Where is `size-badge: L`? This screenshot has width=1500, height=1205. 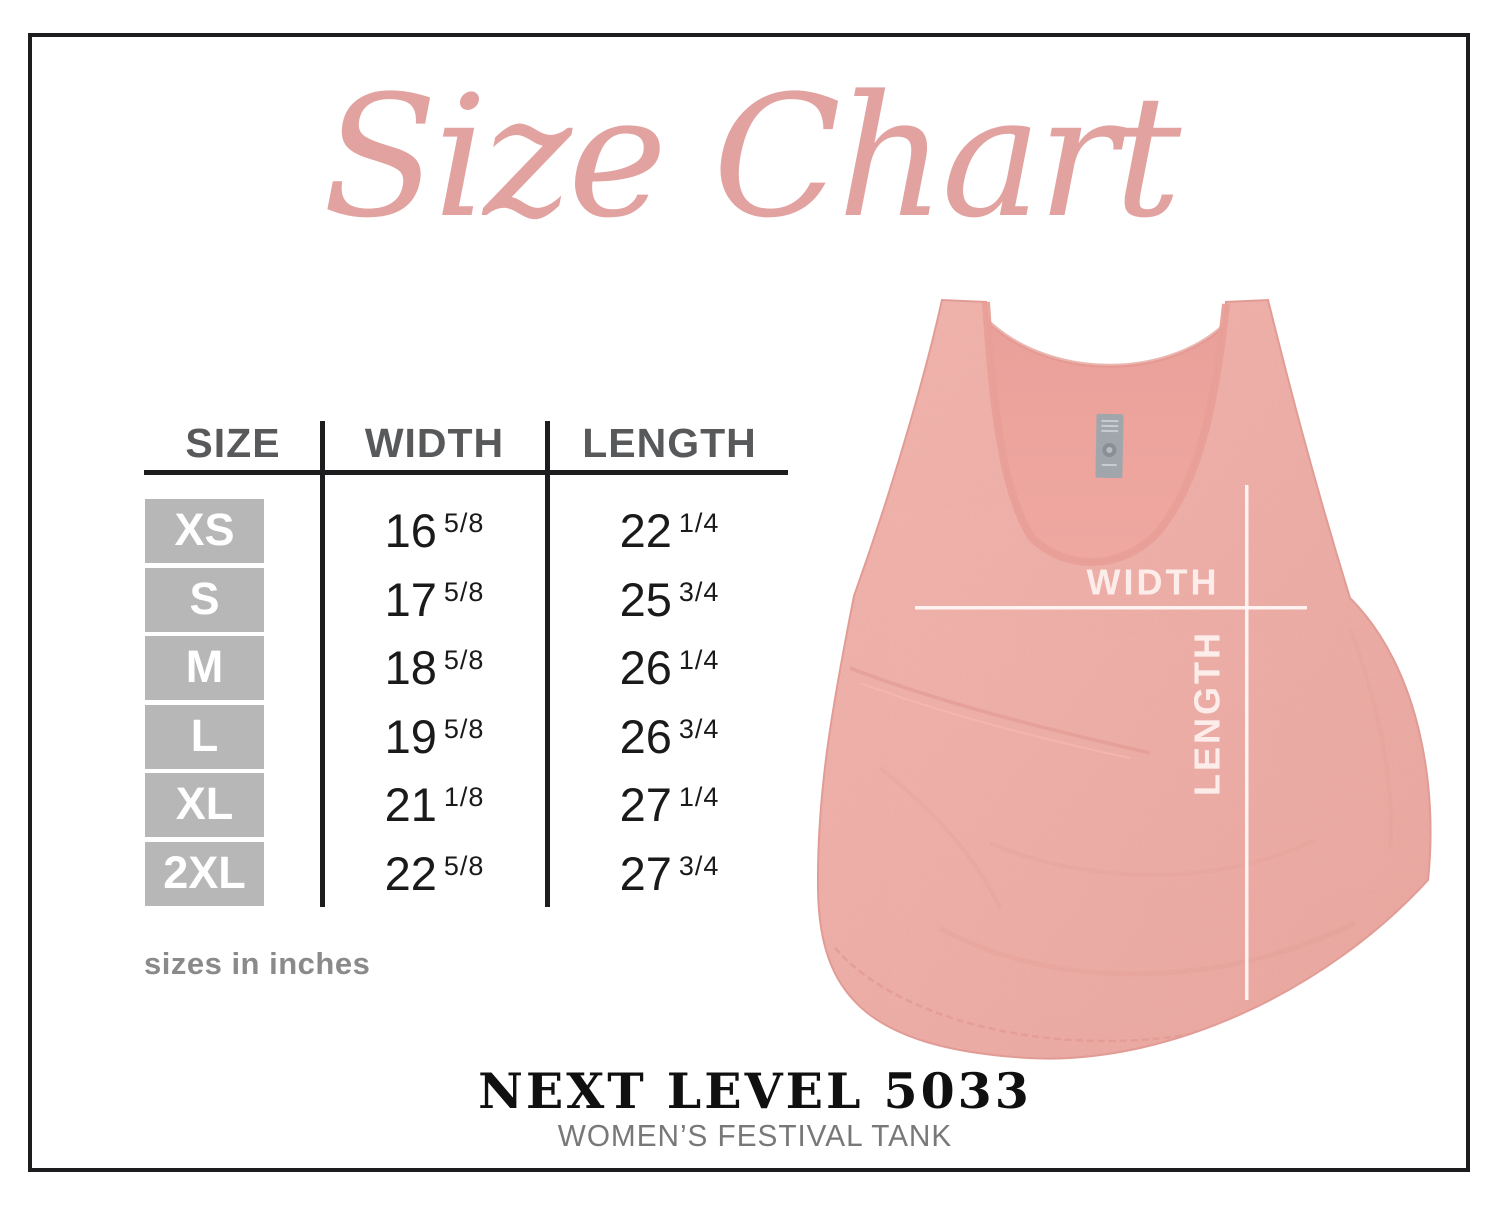
size-badge: L is located at coordinates (204, 737).